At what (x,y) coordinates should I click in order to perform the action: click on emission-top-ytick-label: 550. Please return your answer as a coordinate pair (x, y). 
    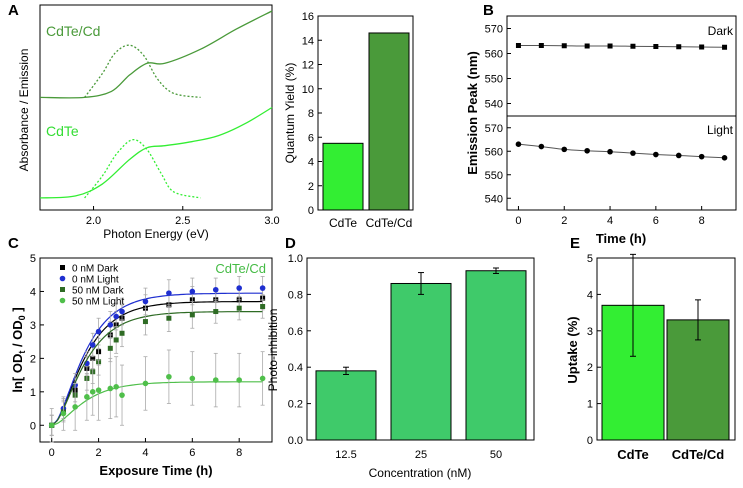
    Looking at the image, I should click on (494, 80).